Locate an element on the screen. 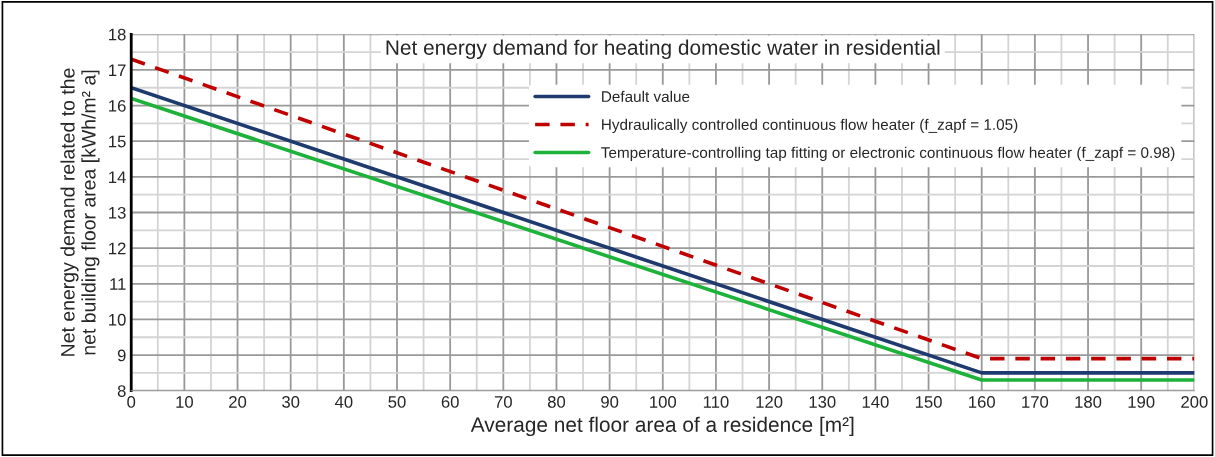 This screenshot has width=1215, height=457. x-tick-label: 120 is located at coordinates (769, 402).